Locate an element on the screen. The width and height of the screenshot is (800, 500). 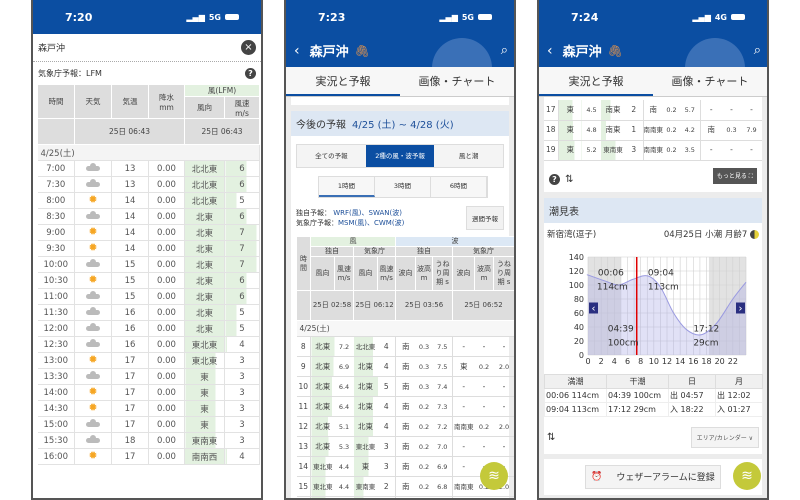
interval-6h: 6時間 is located at coordinates (459, 187).